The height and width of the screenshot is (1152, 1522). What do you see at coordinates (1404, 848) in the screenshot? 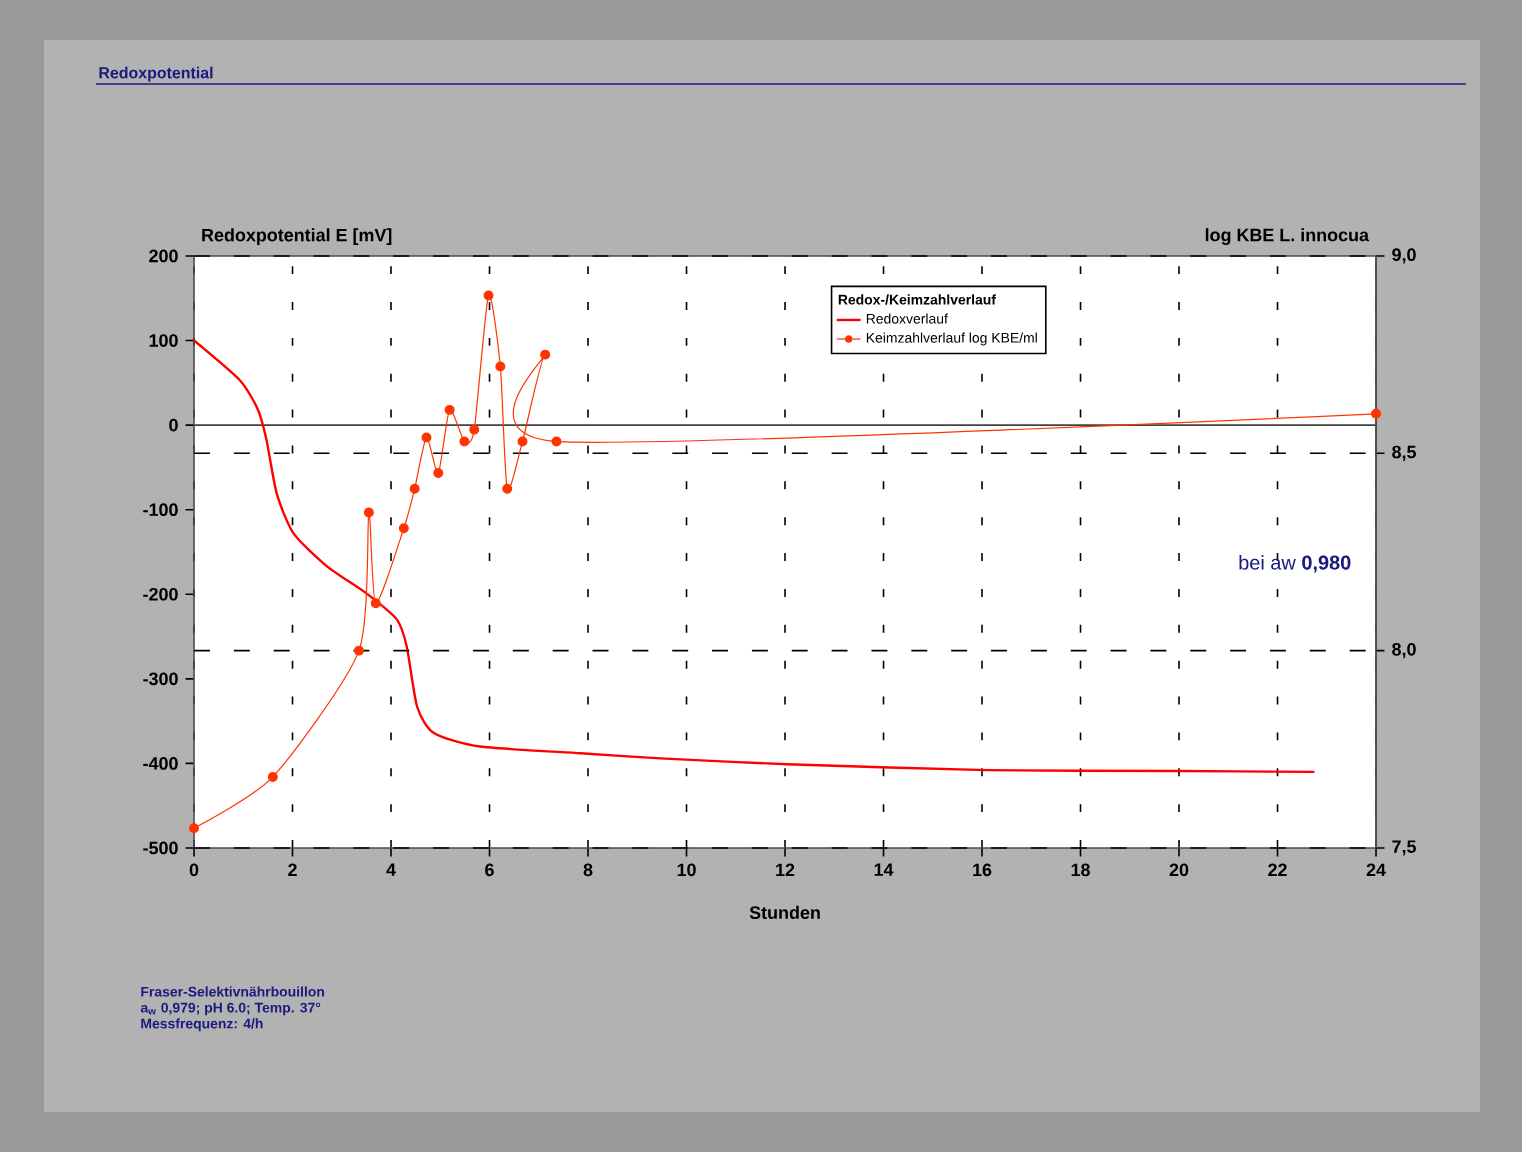
I see `y2-tick-label: 7,5` at bounding box center [1404, 848].